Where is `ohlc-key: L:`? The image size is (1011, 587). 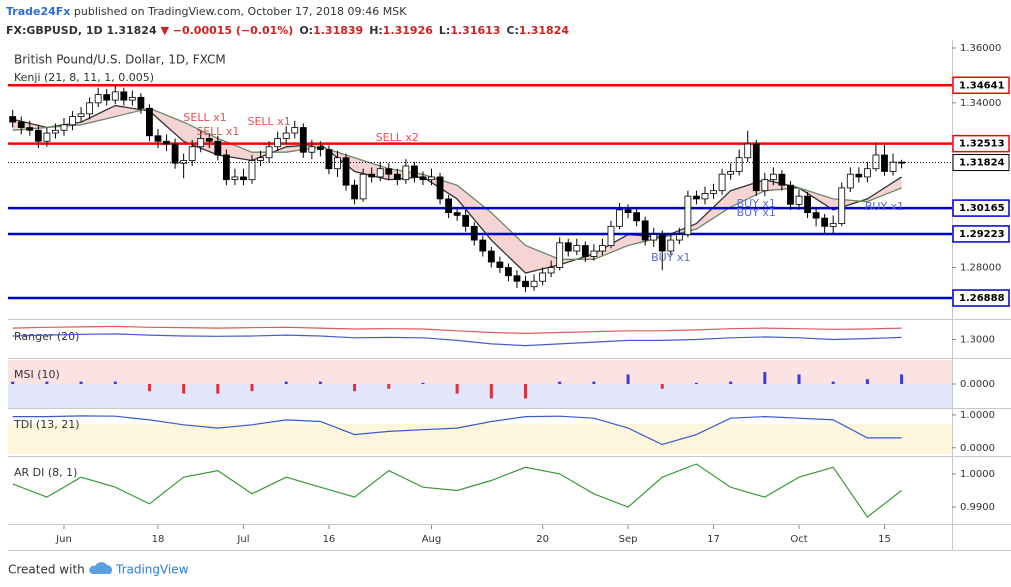
ohlc-key: L: is located at coordinates (444, 30).